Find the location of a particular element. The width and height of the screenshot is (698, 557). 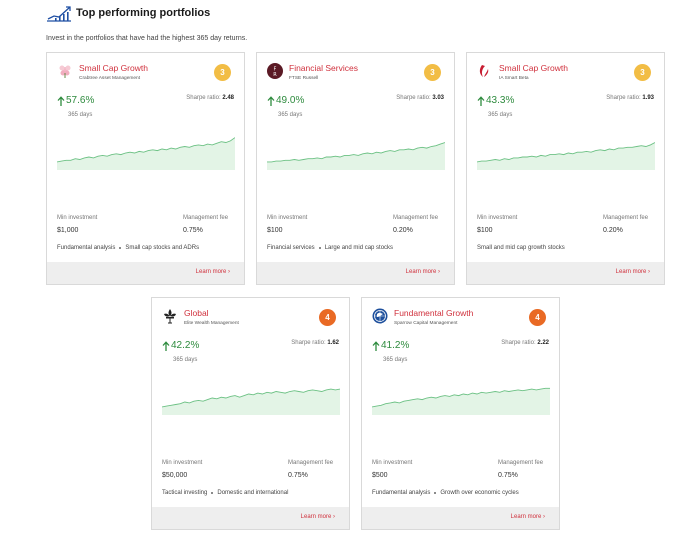

portfolio-manager: IA Smart Beta is located at coordinates (514, 78).